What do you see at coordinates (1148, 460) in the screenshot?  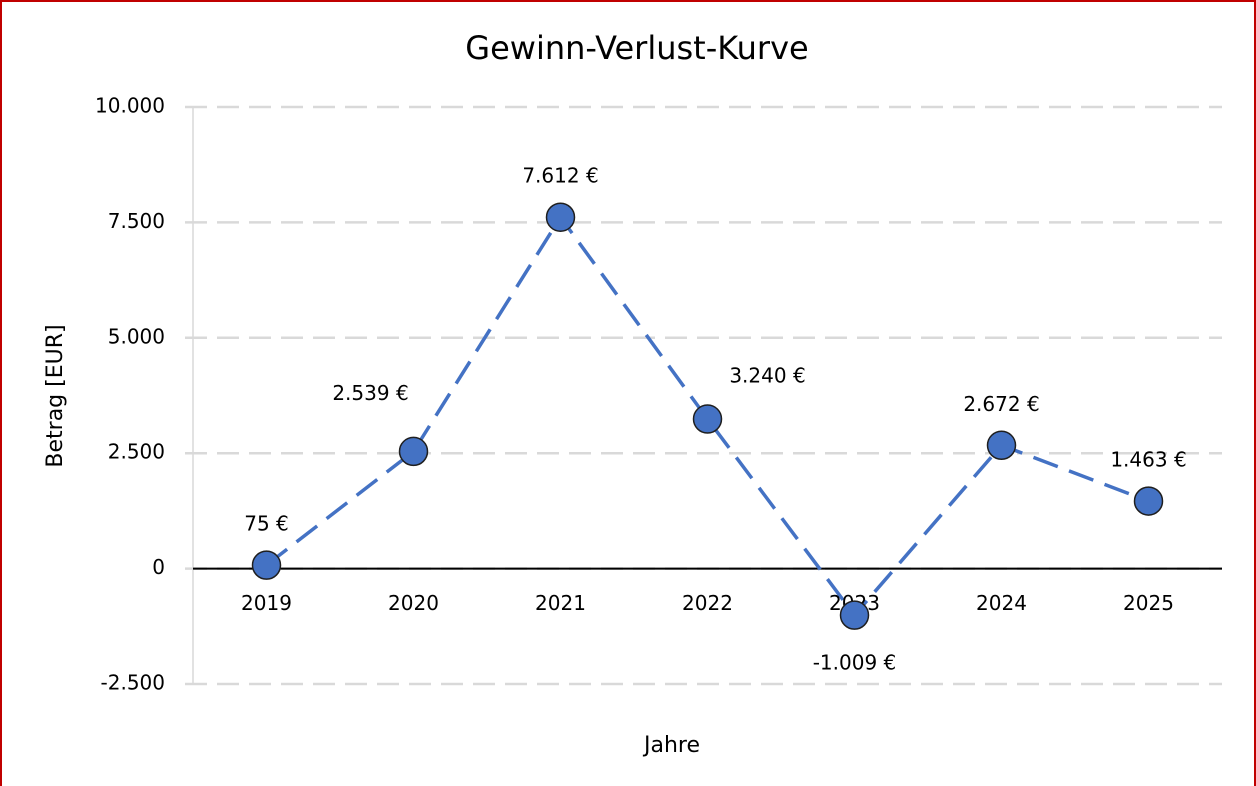 I see `data-label: 1.463 €` at bounding box center [1148, 460].